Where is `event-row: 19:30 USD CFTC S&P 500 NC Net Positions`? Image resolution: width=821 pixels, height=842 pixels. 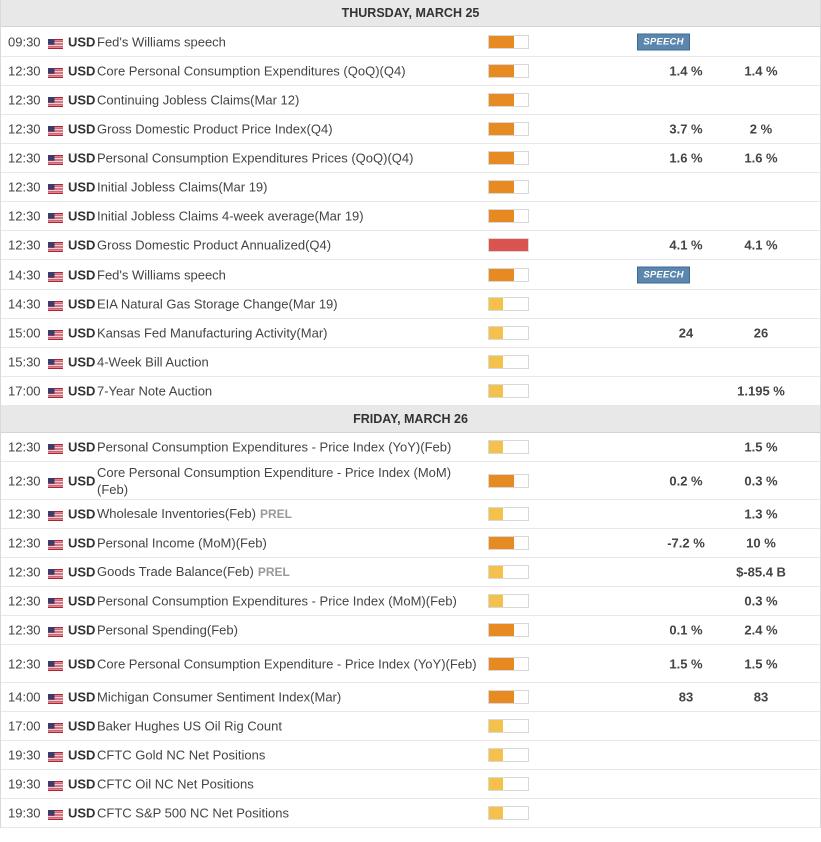
event-row: 19:30 USD CFTC S&P 500 NC Net Positions is located at coordinates (410, 813).